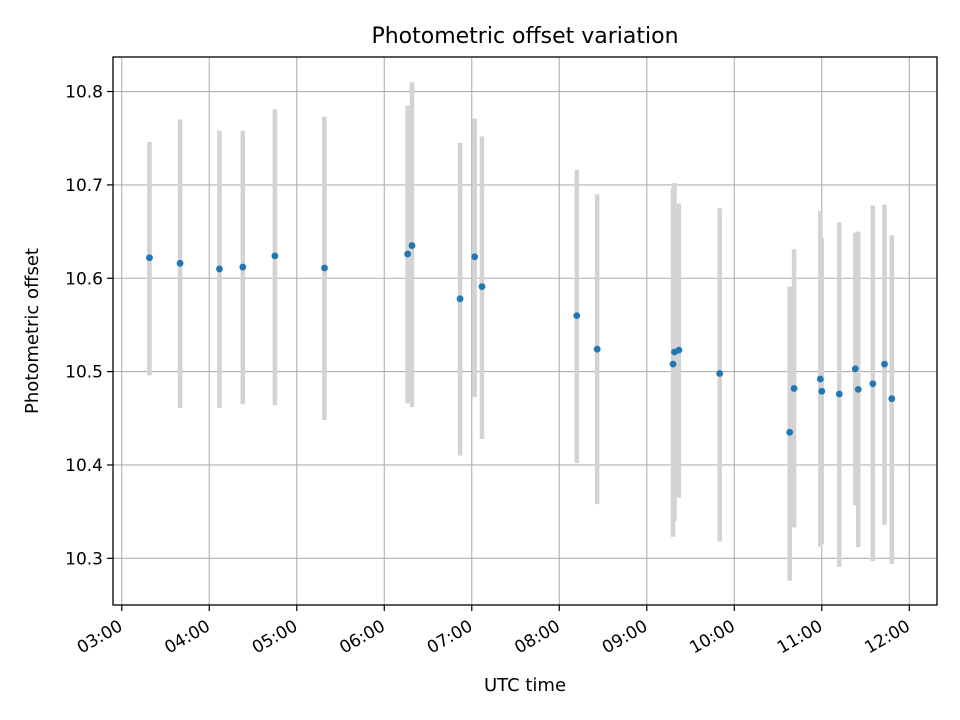 The height and width of the screenshot is (720, 960). I want to click on y-tick-label: 10.5, so click(84, 373).